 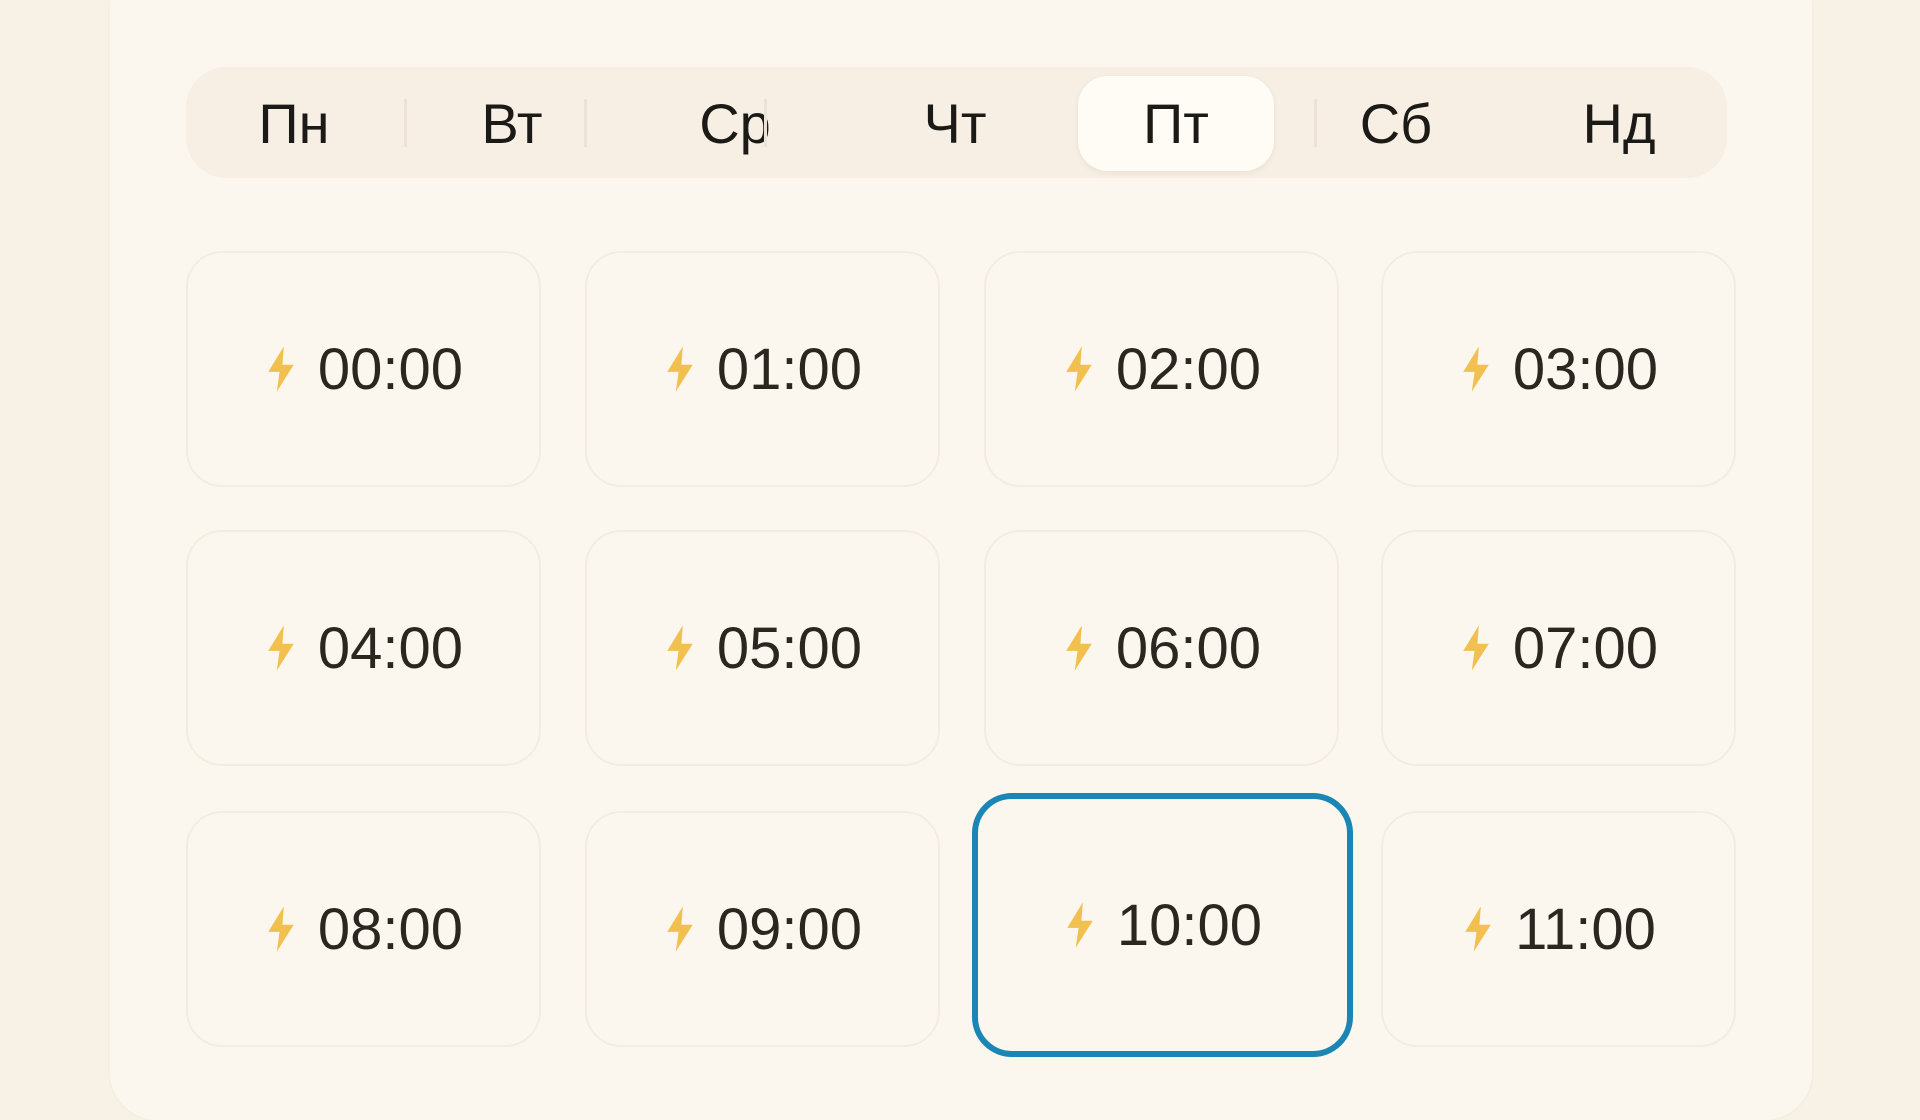 What do you see at coordinates (1188, 369) in the screenshot?
I see `time-label: 02:00` at bounding box center [1188, 369].